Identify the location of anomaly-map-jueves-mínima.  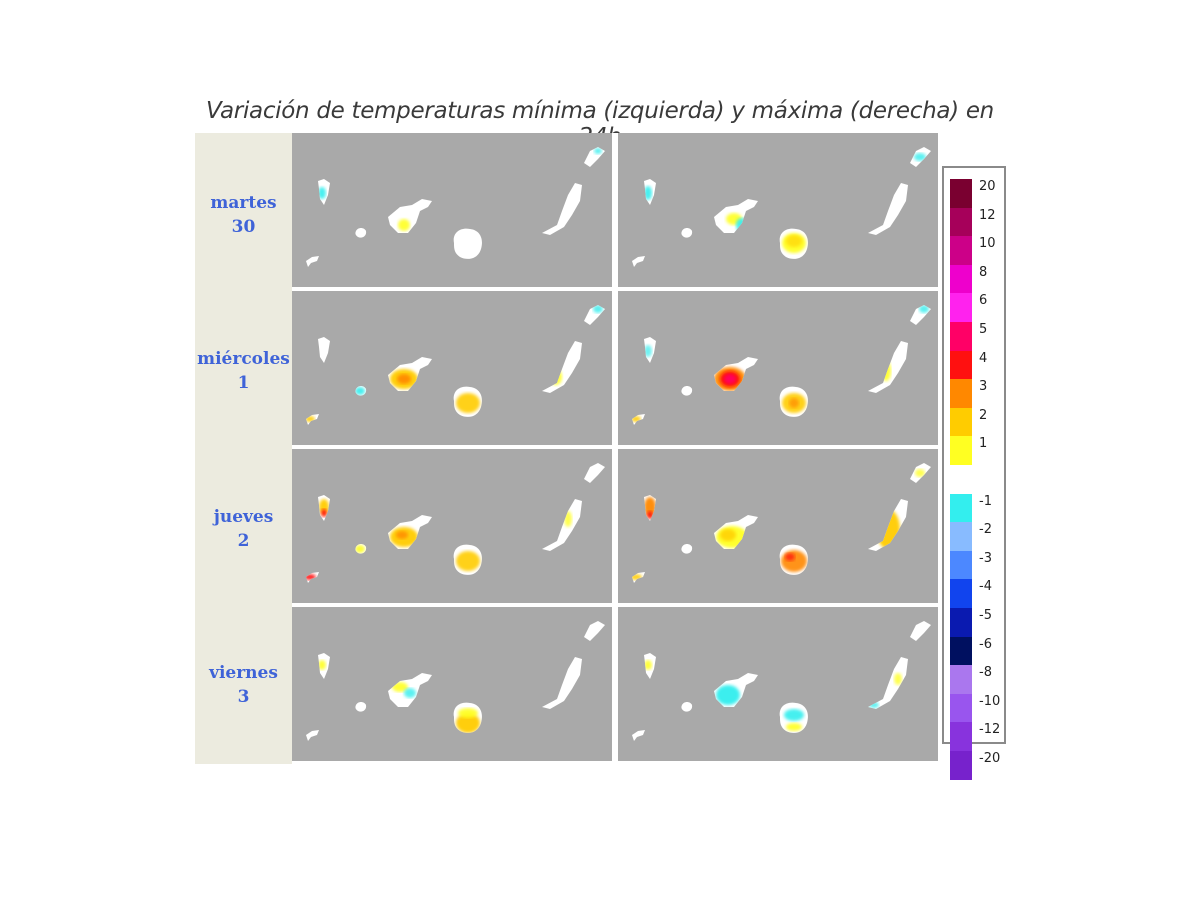
(452, 526).